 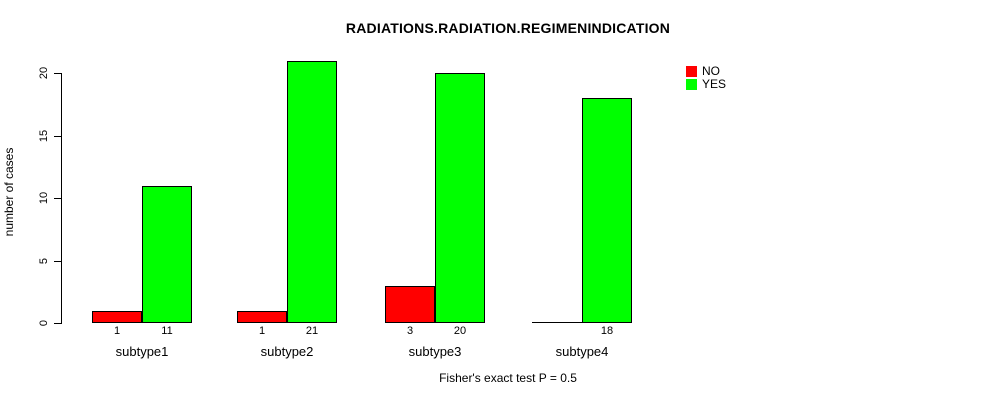 I want to click on bar-value-label: 11, so click(x=167, y=331).